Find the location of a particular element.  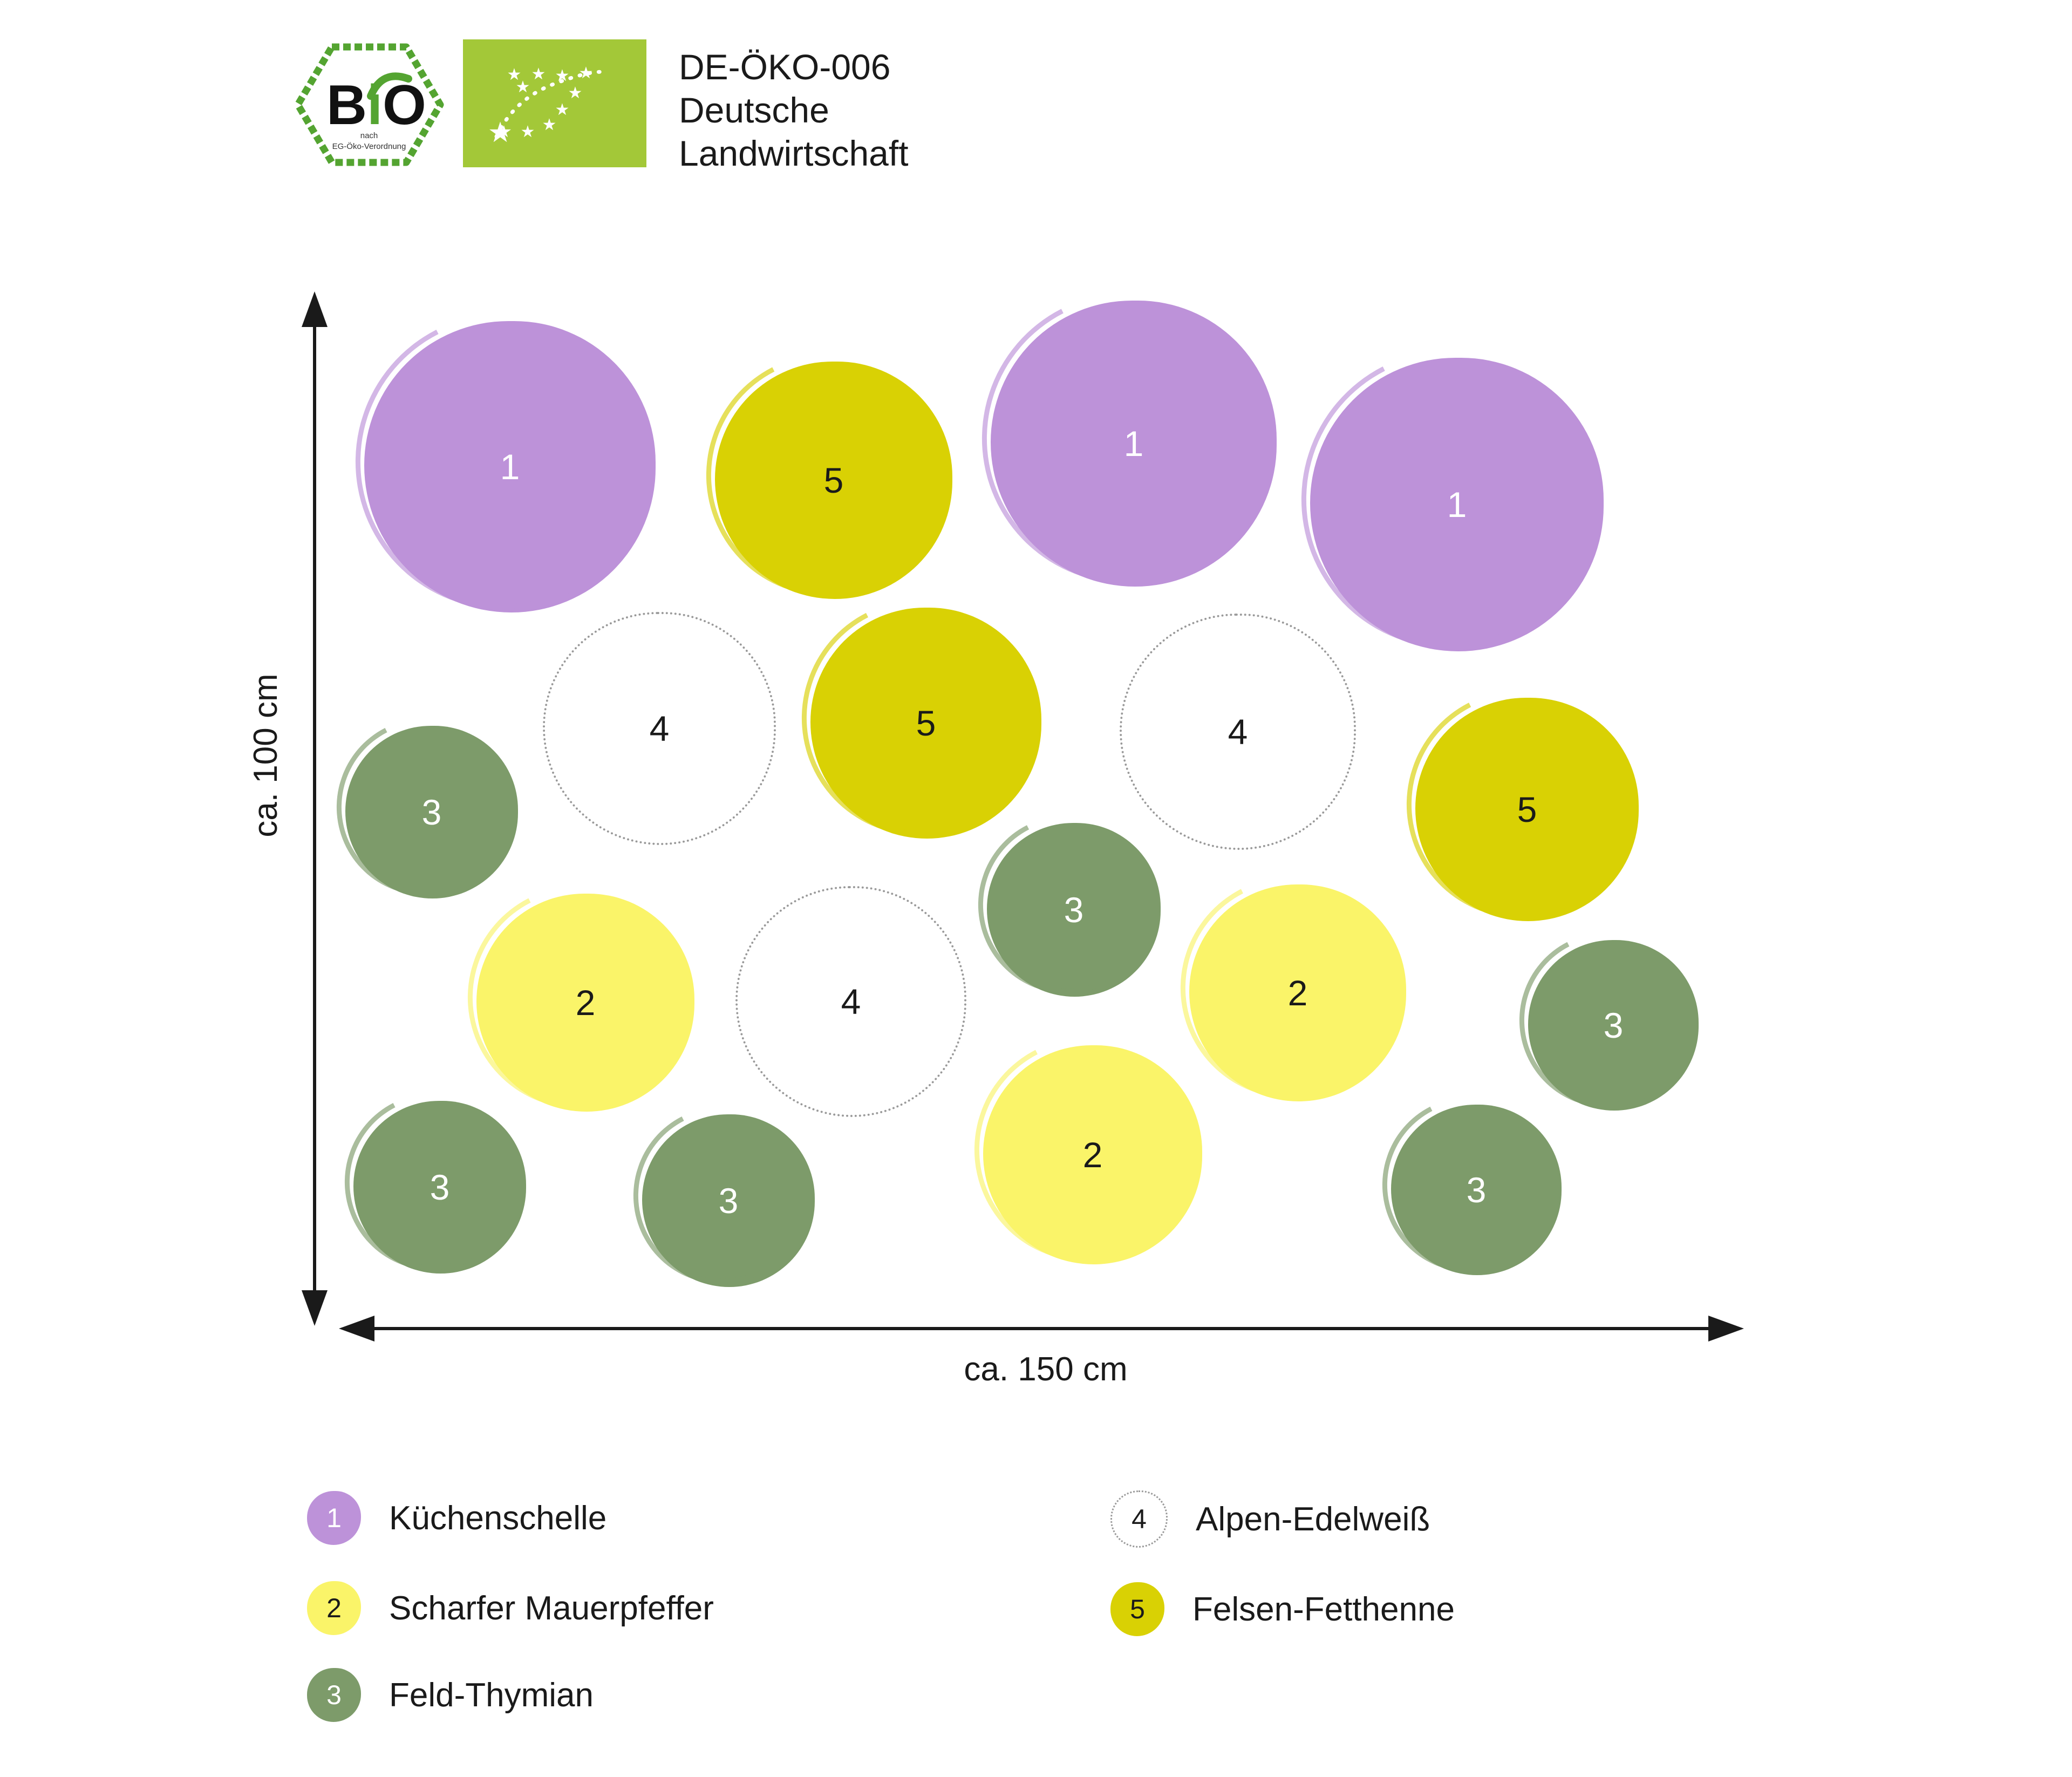

legend-item-scharfer-mauerpfeffer: 2 Scharfer Mauerpfeffer is located at coordinates (510, 1608).